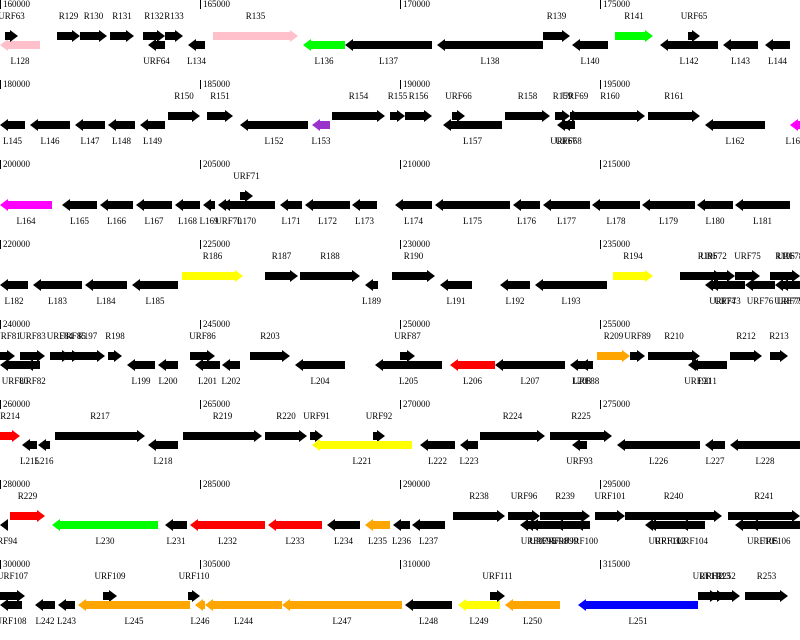 This screenshot has width=800, height=640. I want to click on gene-label: URF94, so click(9, 541).